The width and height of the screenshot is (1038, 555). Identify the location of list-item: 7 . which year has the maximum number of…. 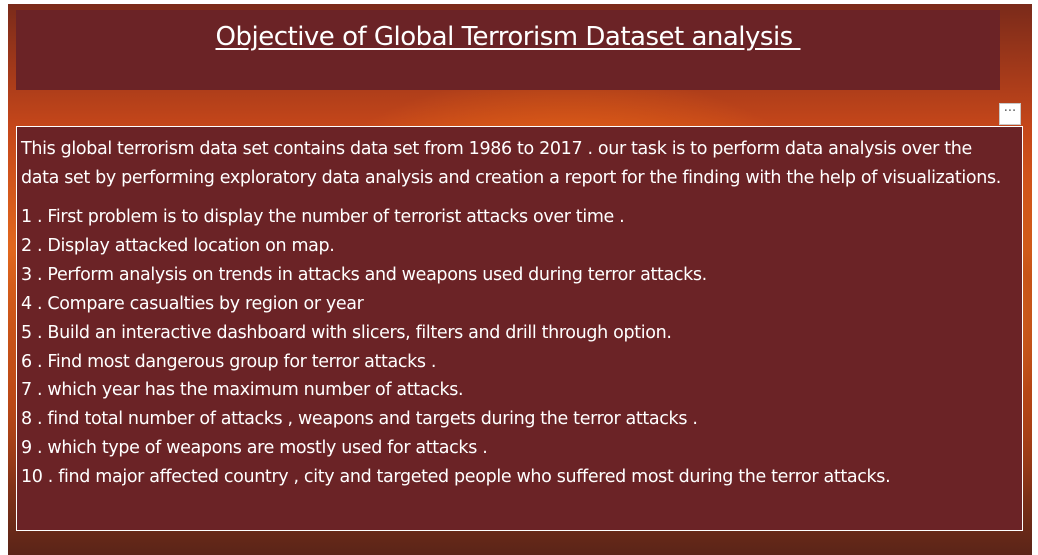
(242, 390).